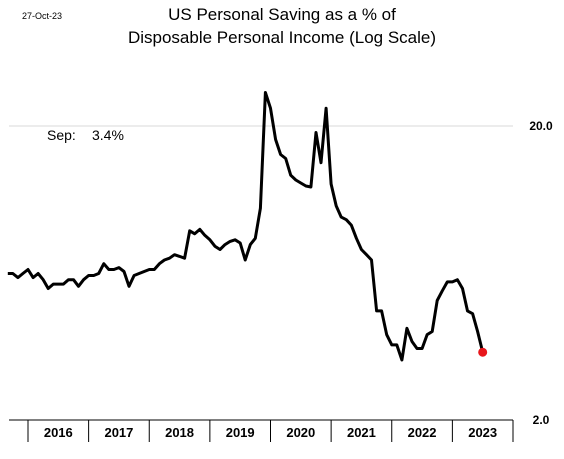 This screenshot has height=459, width=564. Describe the element at coordinates (179, 432) in the screenshot. I see `x-tick-label: 2018` at that location.